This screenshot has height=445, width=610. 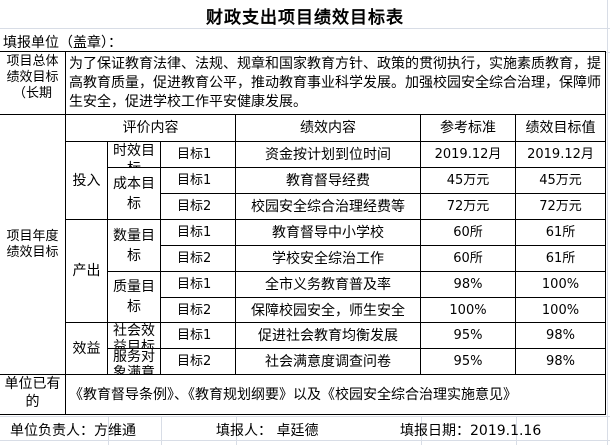 I want to click on sub-satisfaction: 服务对象满意, so click(x=134, y=361).